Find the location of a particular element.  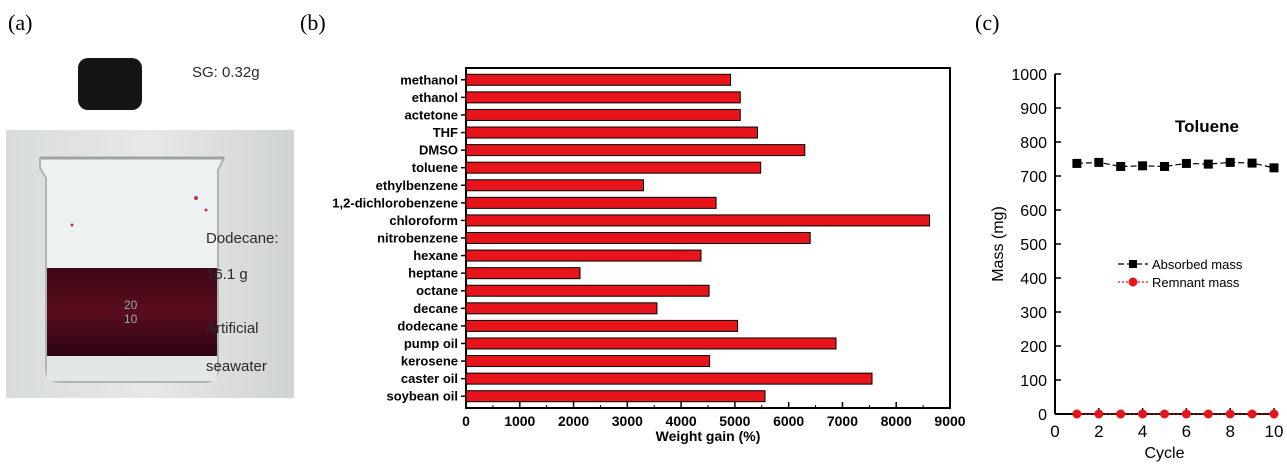

oil-layer is located at coordinates (132, 312).